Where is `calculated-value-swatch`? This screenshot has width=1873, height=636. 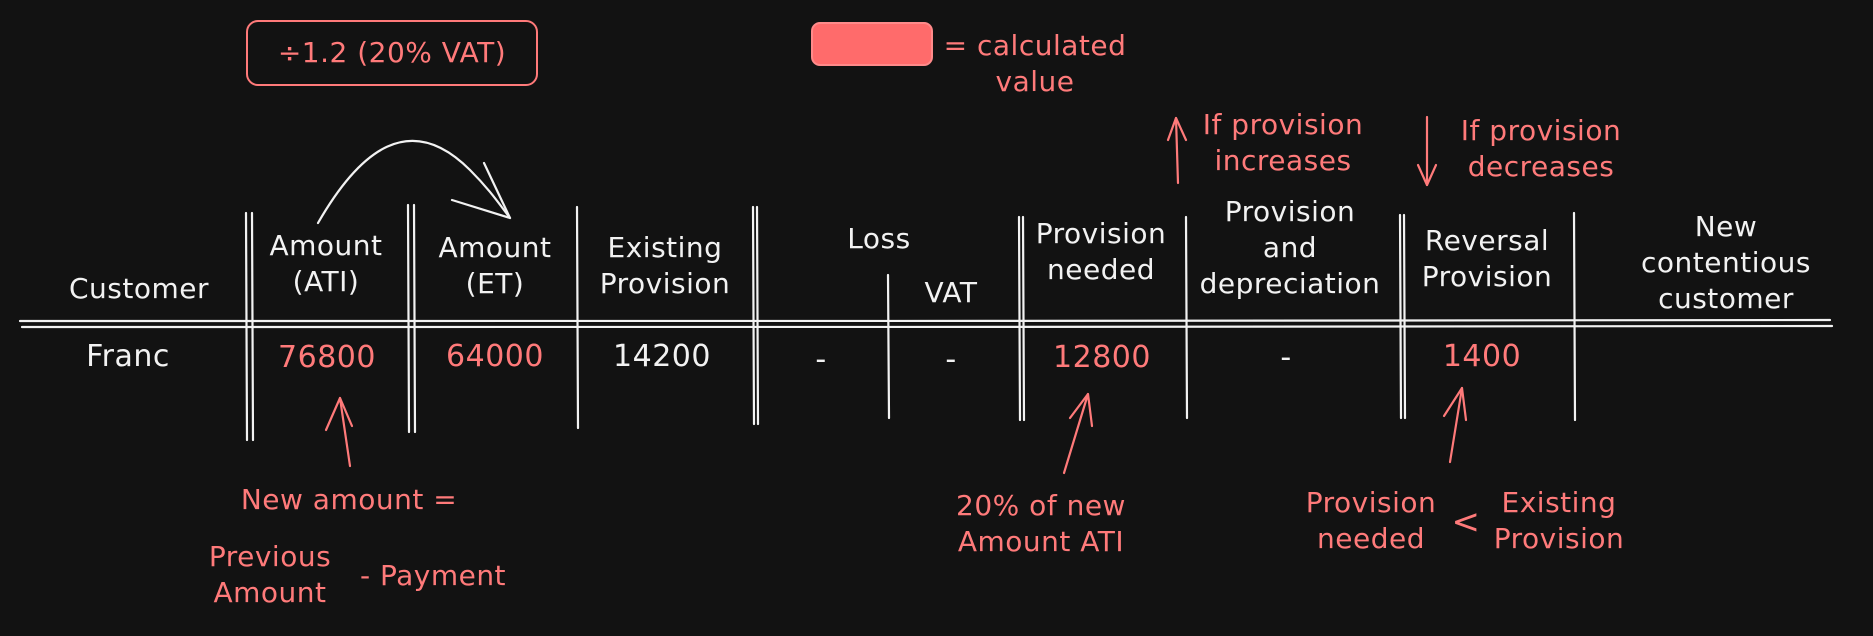
calculated-value-swatch is located at coordinates (872, 44).